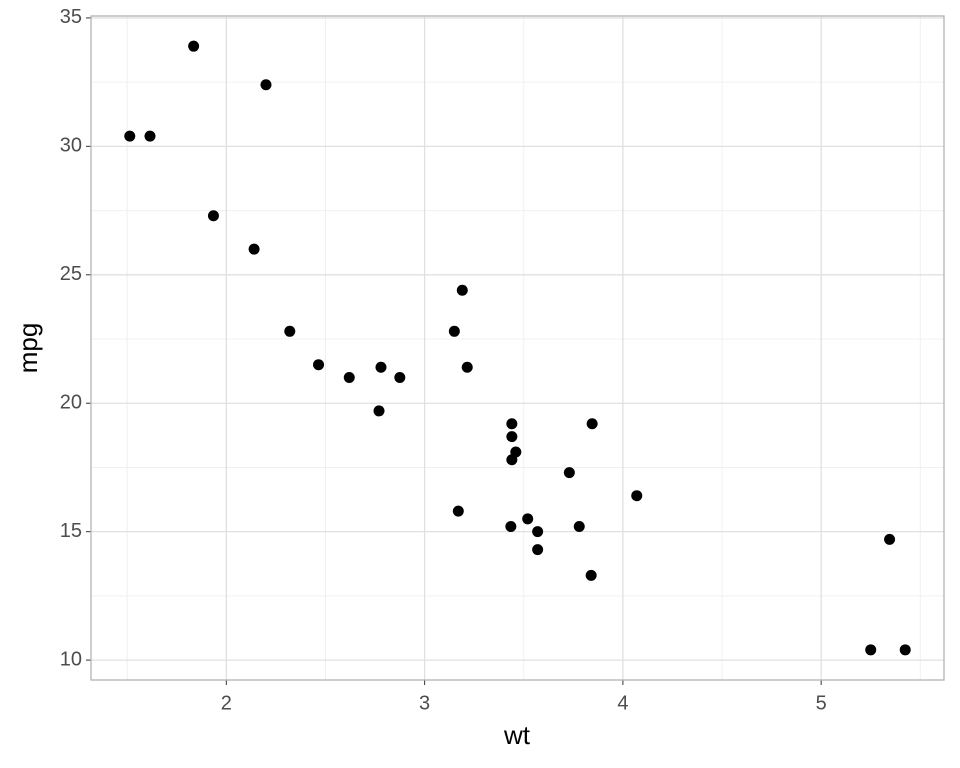  What do you see at coordinates (517, 735) in the screenshot?
I see `x-axis-title: wt` at bounding box center [517, 735].